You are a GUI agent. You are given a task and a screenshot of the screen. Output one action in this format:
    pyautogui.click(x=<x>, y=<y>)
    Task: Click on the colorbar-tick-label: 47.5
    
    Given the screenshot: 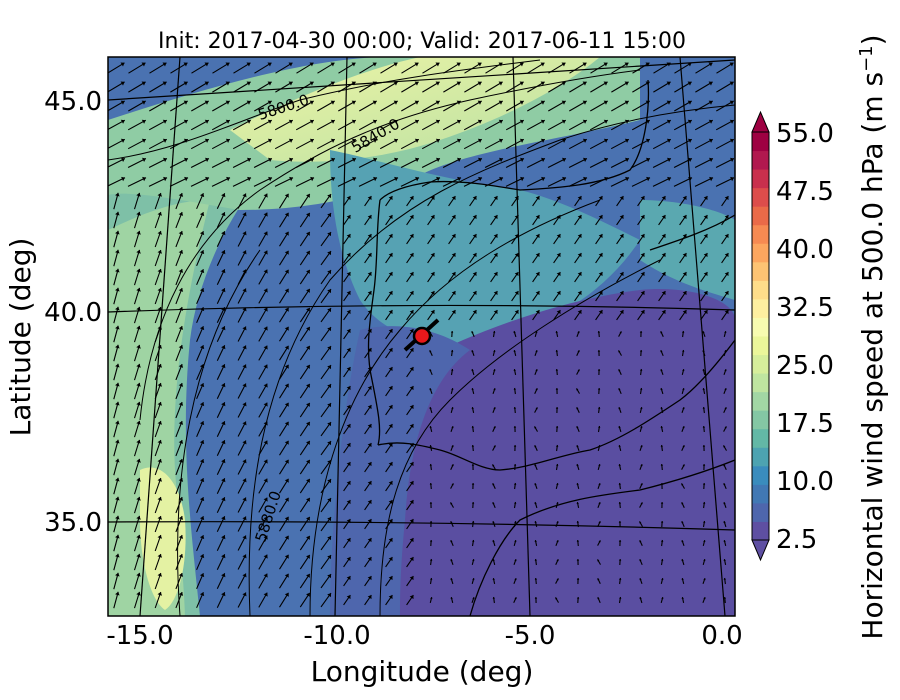 What is the action you would take?
    pyautogui.click(x=805, y=192)
    